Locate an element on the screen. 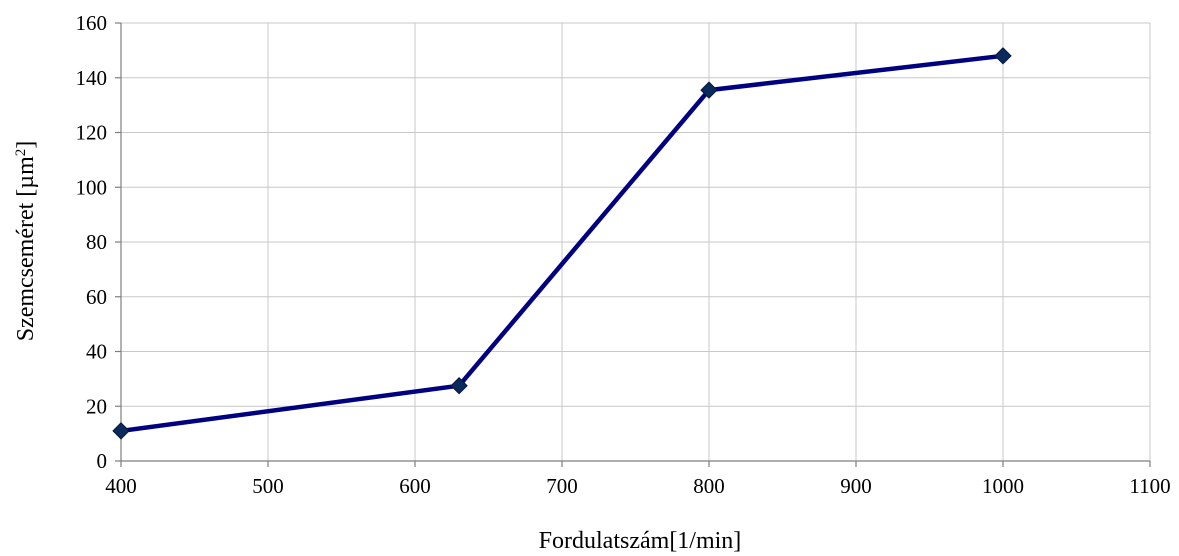 Image resolution: width=1179 pixels, height=556 pixels. y-axis-title-superscript: 2 is located at coordinates (21, 153).